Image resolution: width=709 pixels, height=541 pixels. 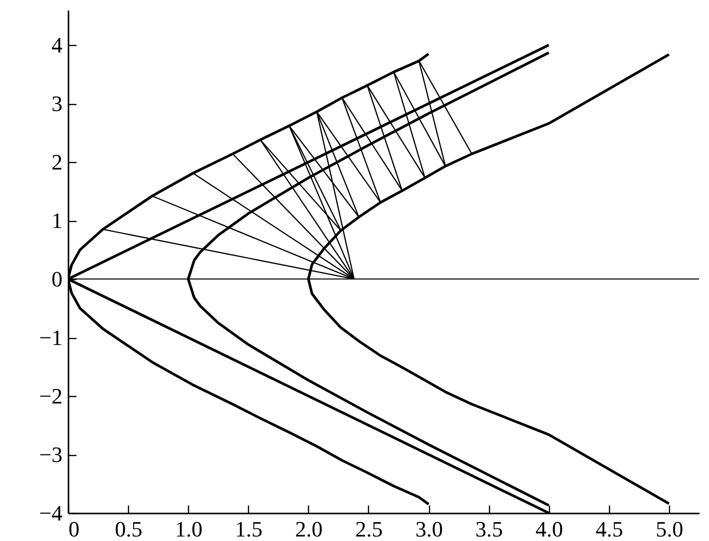 What do you see at coordinates (369, 528) in the screenshot?
I see `x-tick-label: 2.5` at bounding box center [369, 528].